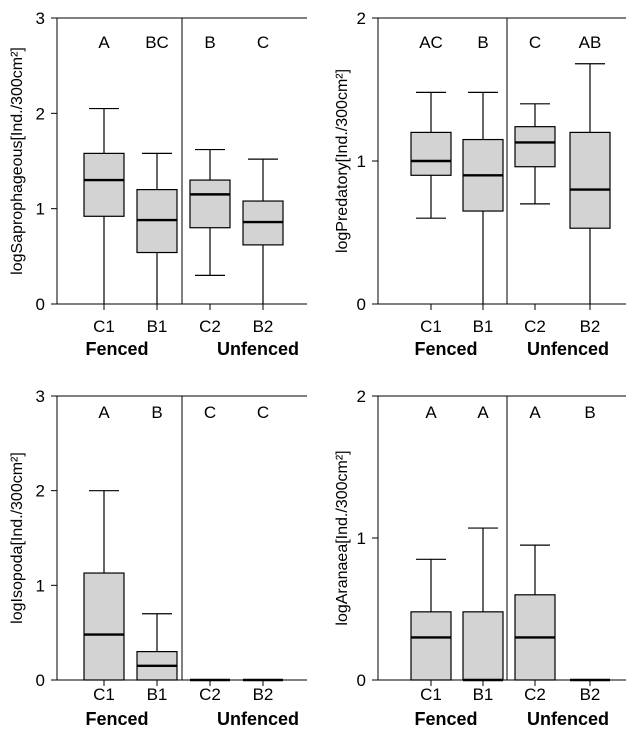  What do you see at coordinates (342, 537) in the screenshot?
I see `y-axis-label: logAranaea[Ind./300cm²]` at bounding box center [342, 537].